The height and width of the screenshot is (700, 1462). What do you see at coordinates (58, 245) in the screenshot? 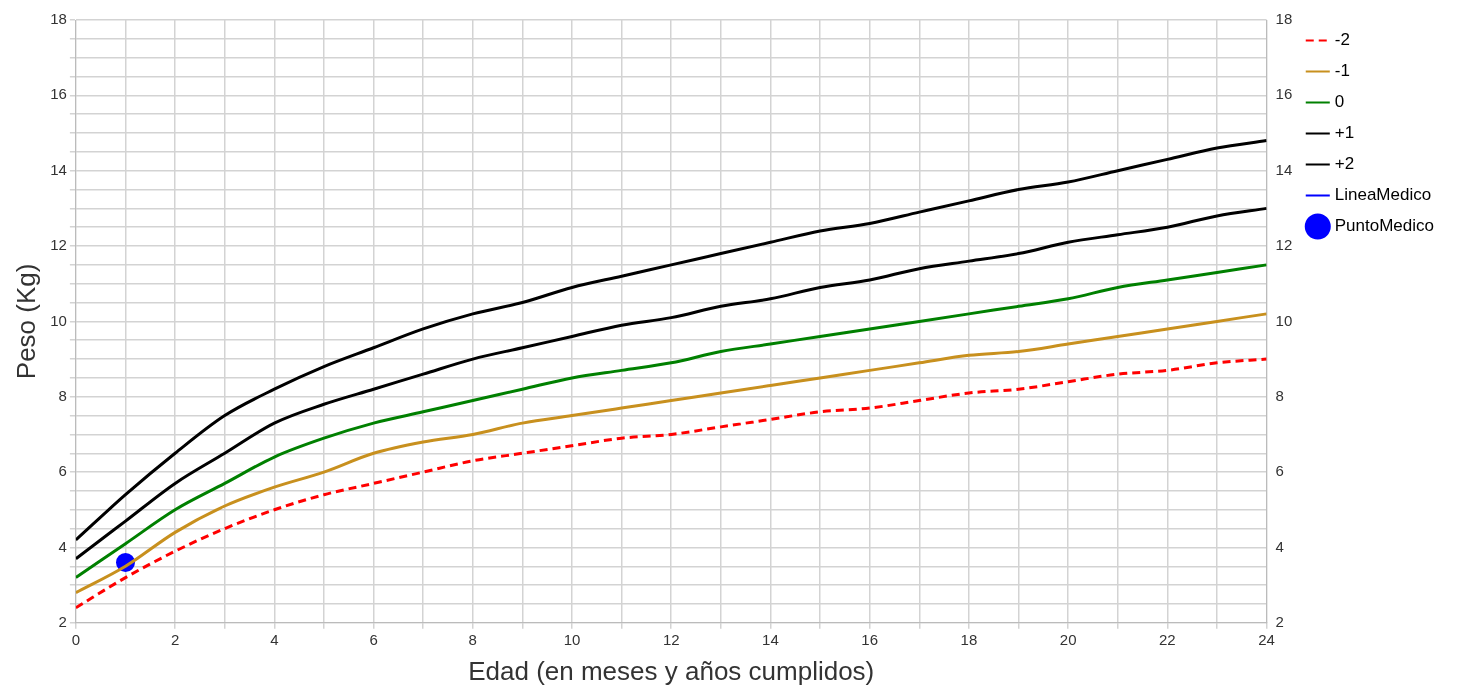
I see `y-tick-label: 12` at bounding box center [58, 245].